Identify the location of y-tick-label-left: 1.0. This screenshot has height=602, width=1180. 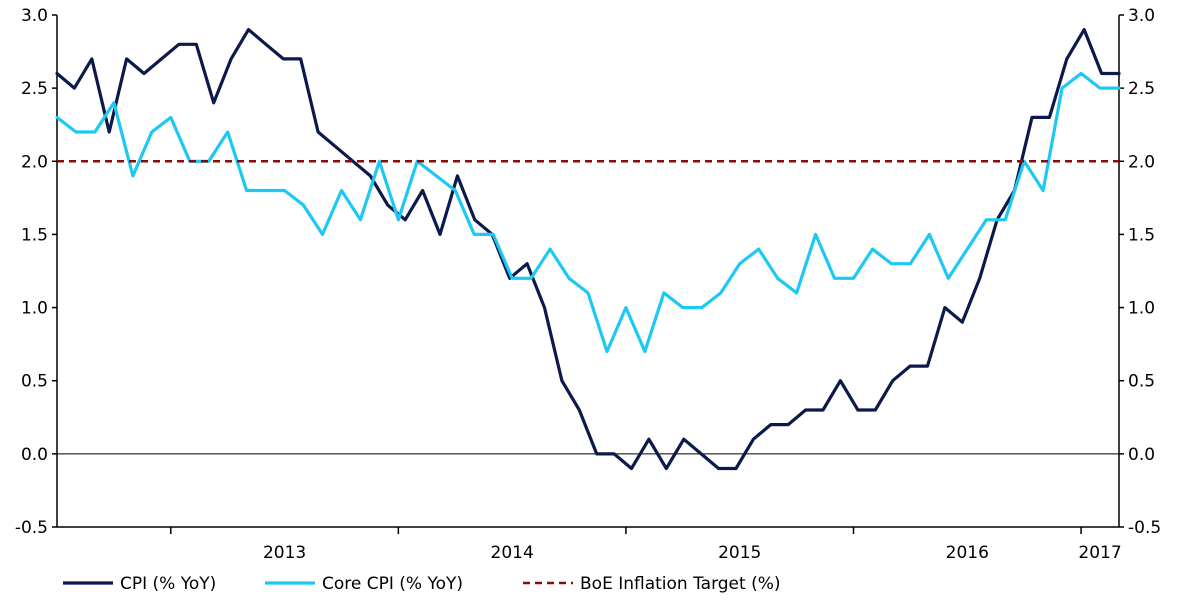
(34, 309).